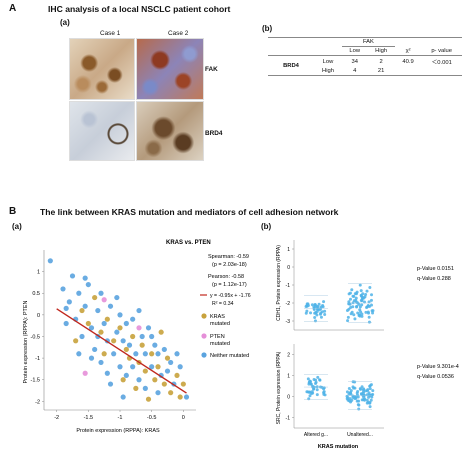 The width and height of the screenshot is (474, 454). What do you see at coordinates (338, 447) in the screenshot?
I see `src-xlabel: KRAS mutation` at bounding box center [338, 447].